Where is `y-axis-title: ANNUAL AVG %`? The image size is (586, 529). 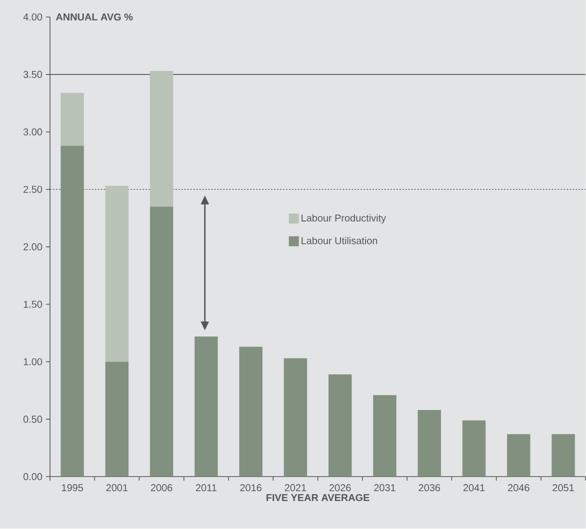 y-axis-title: ANNUAL AVG % is located at coordinates (94, 17).